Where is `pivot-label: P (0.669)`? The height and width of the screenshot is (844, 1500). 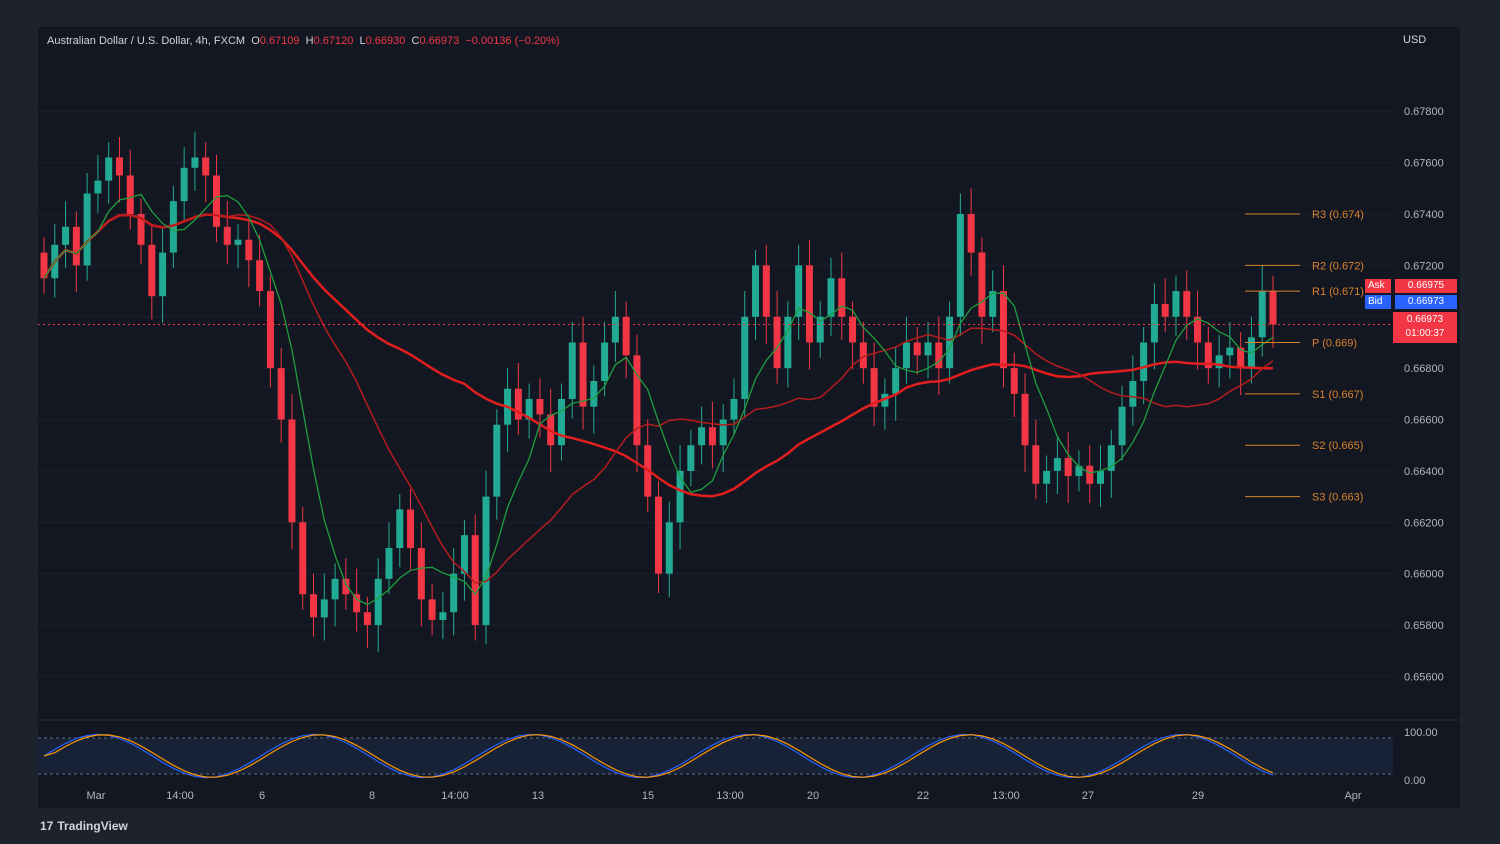 pivot-label: P (0.669) is located at coordinates (1334, 343).